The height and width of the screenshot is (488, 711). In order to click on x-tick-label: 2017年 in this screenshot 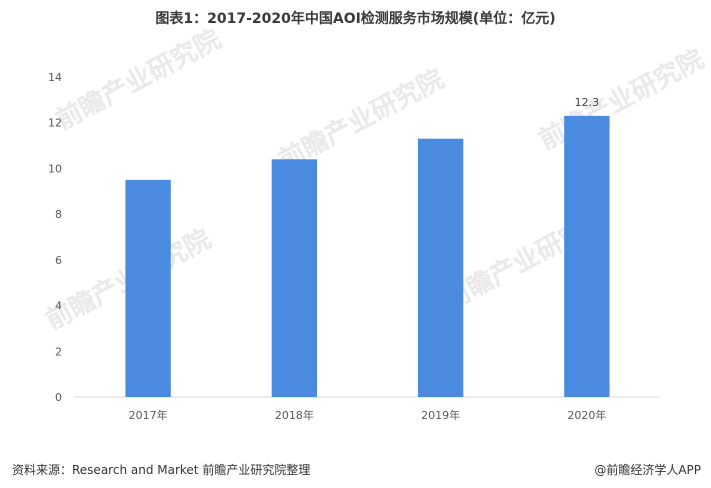, I will do `click(148, 415)`.